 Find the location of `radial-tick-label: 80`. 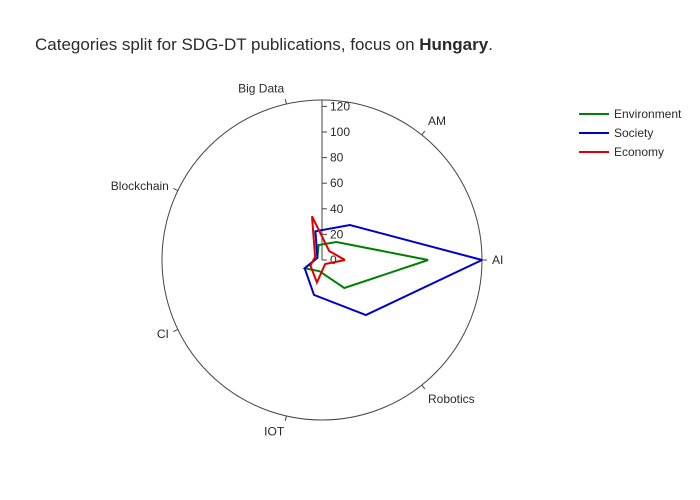

radial-tick-label: 80 is located at coordinates (337, 158).